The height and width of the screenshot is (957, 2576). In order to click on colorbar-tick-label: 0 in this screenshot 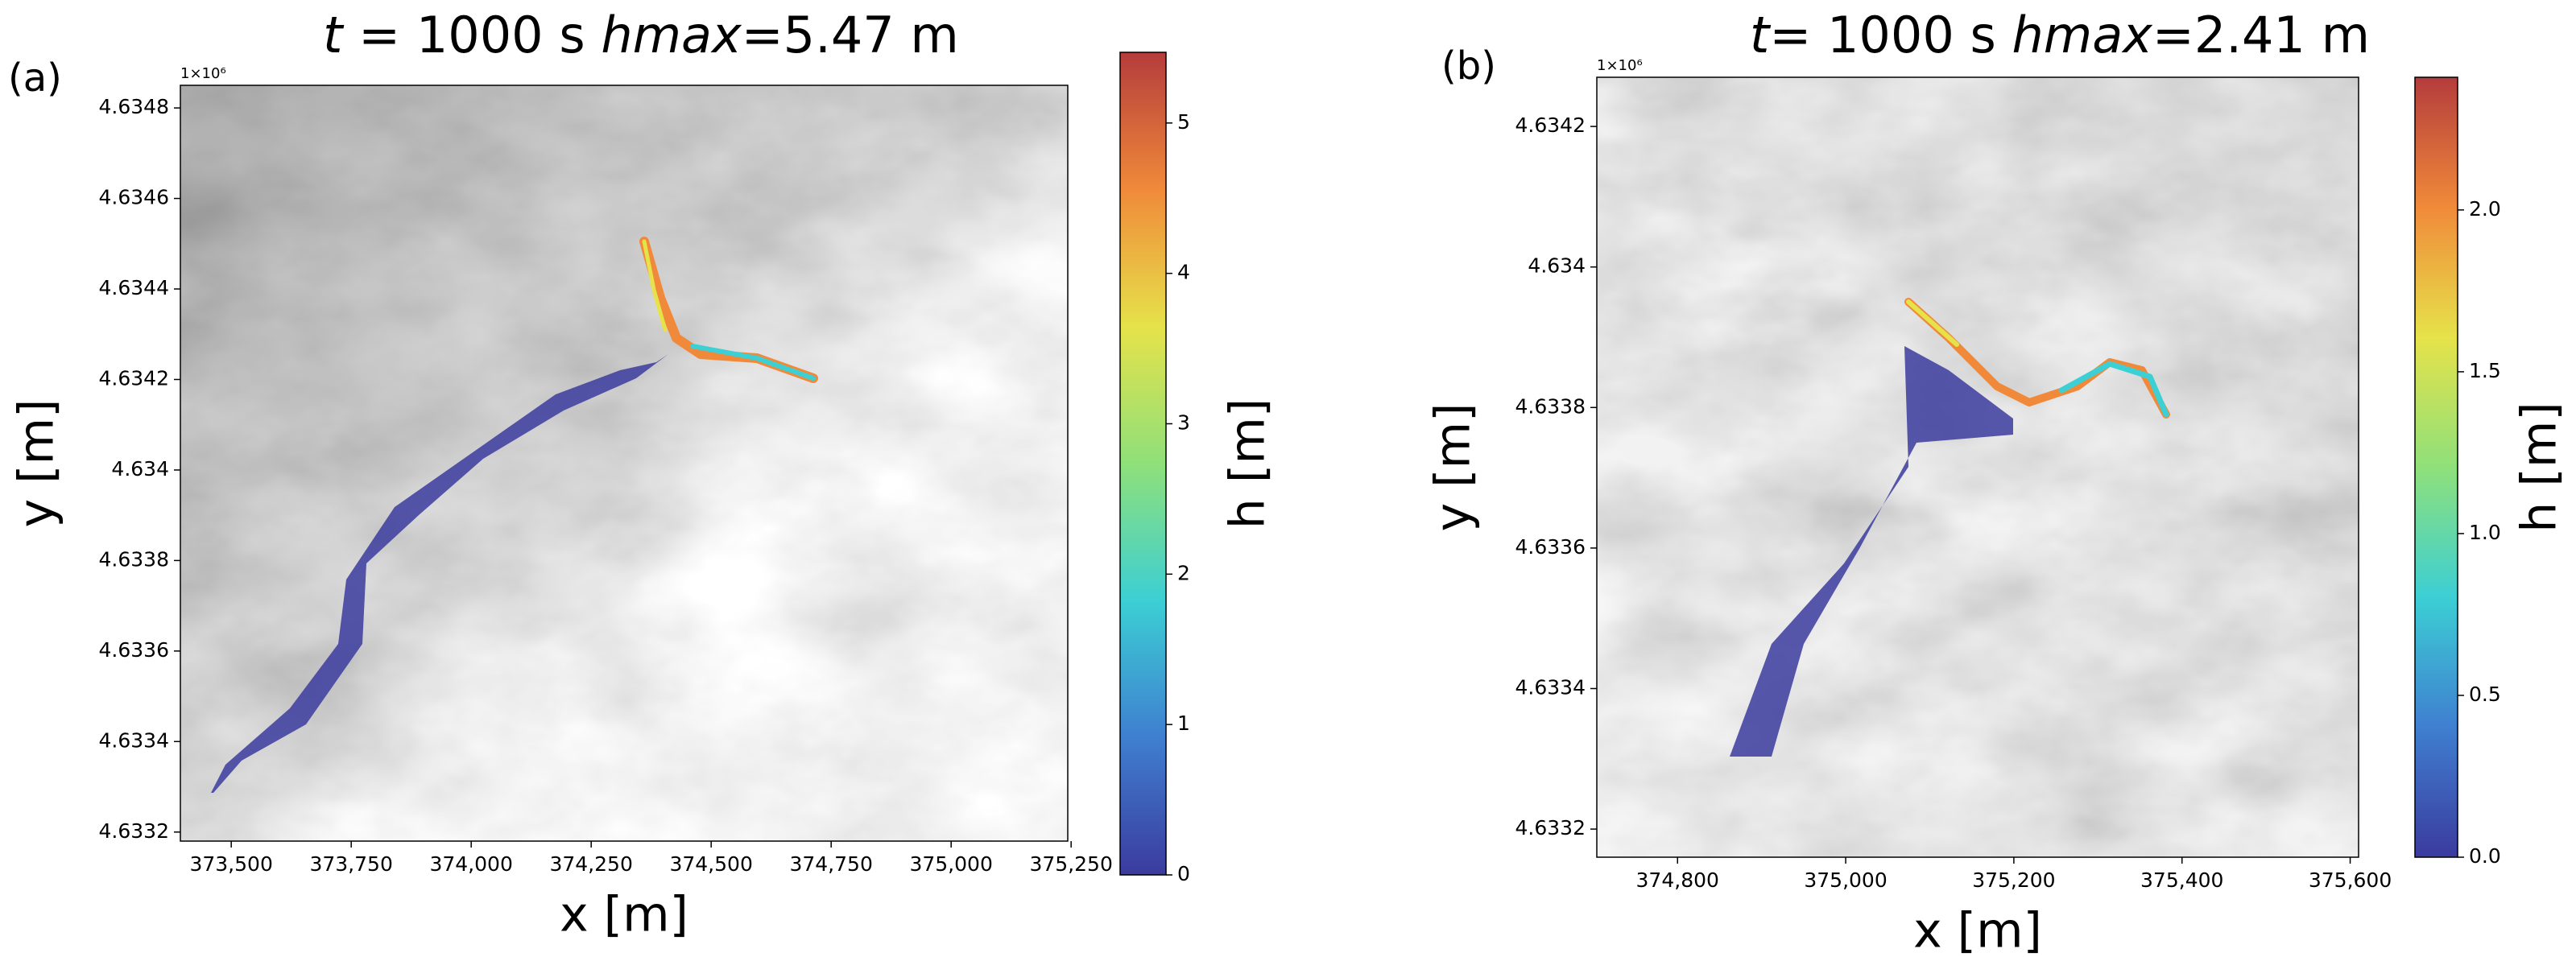, I will do `click(1183, 873)`.